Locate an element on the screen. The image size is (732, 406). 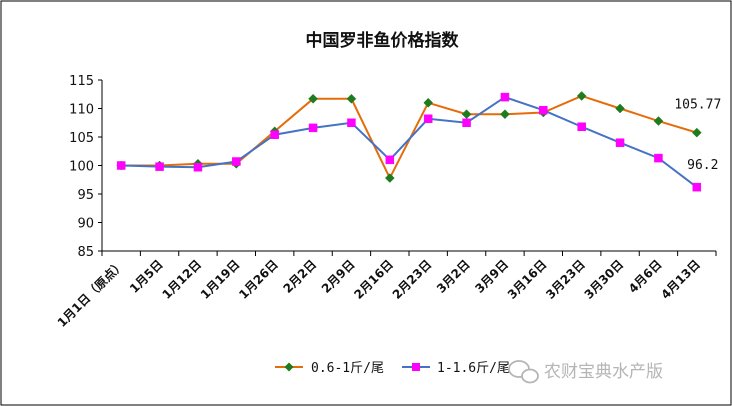
y-tick-label: 115 is located at coordinates (81, 81).